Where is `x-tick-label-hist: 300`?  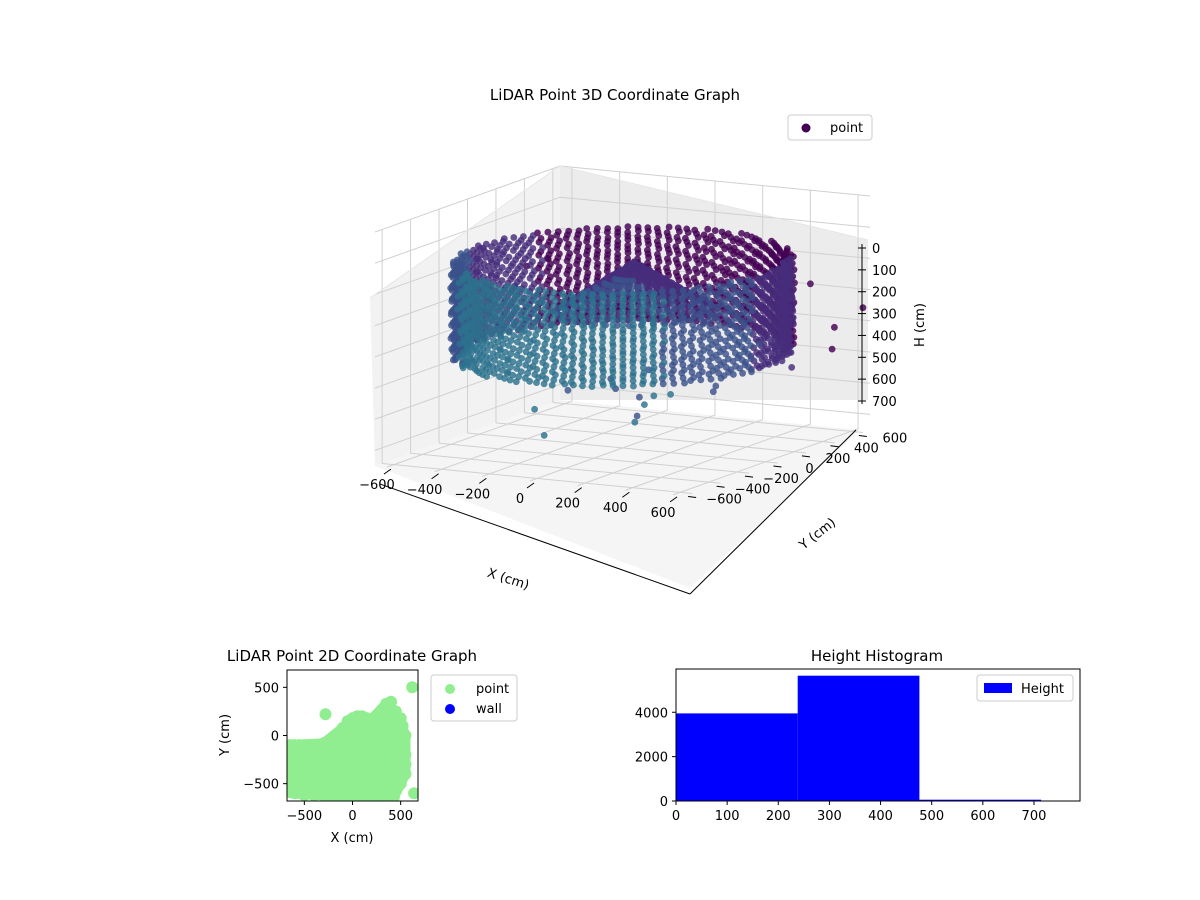
x-tick-label-hist: 300 is located at coordinates (829, 816).